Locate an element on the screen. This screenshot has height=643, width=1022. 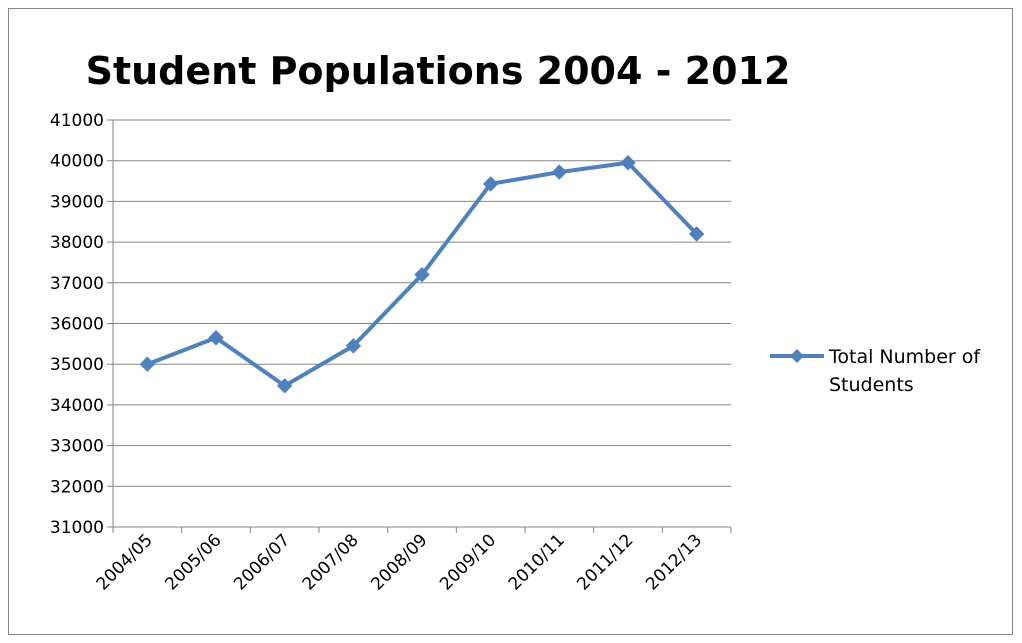
x-tick-label-2009/10: 2009/10 is located at coordinates (468, 562).